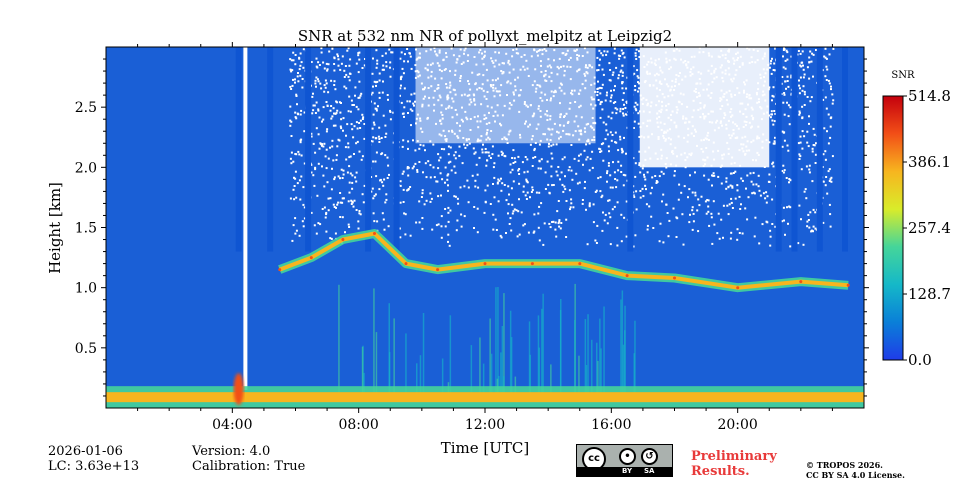 The width and height of the screenshot is (960, 480). Describe the element at coordinates (929, 294) in the screenshot. I see `colorbar-tick-label: 128.7` at that location.